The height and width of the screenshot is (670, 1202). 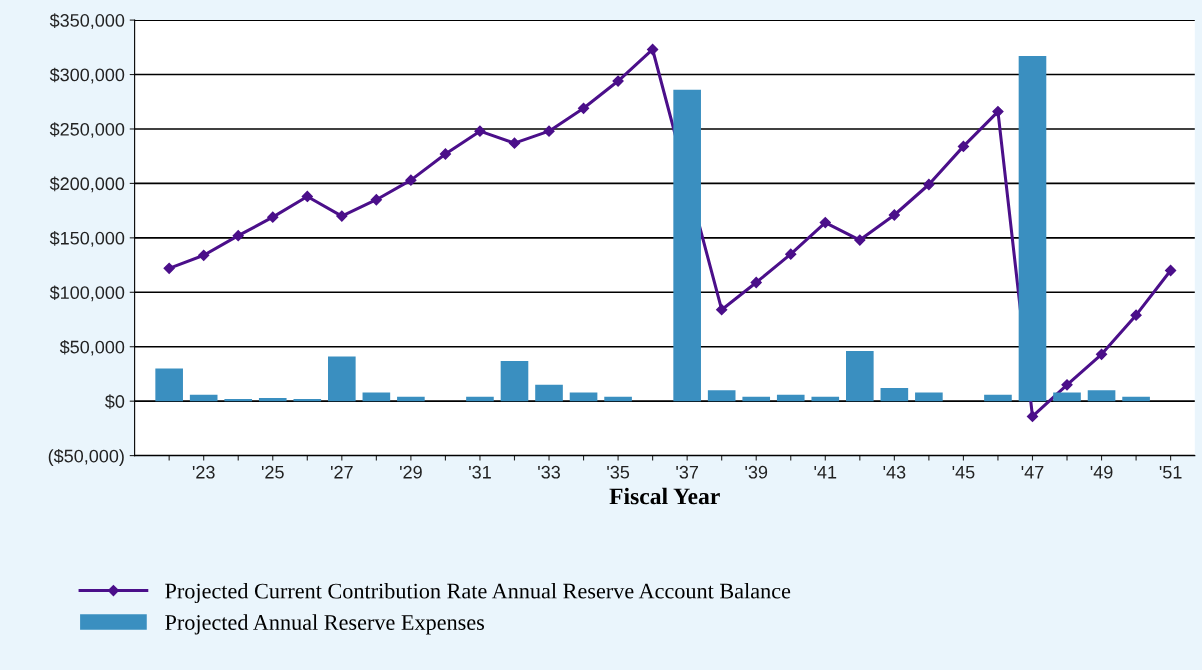 I want to click on y-tick-label: ($50,000), so click(x=86, y=457).